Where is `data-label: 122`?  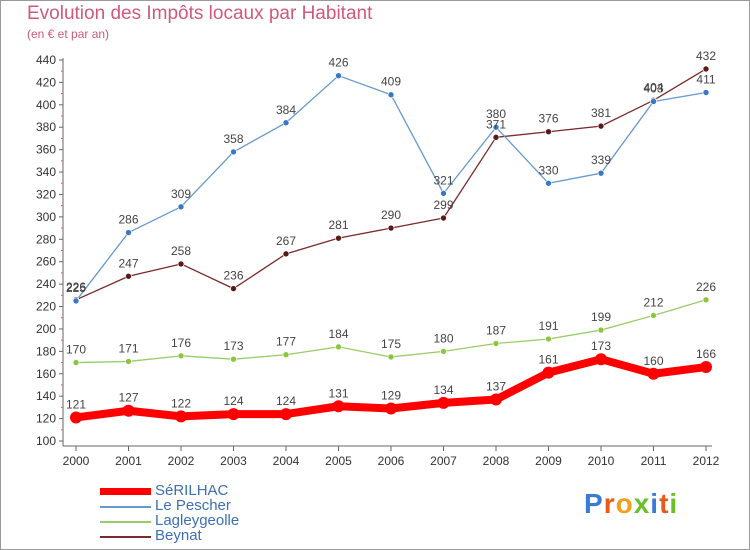
data-label: 122 is located at coordinates (181, 403).